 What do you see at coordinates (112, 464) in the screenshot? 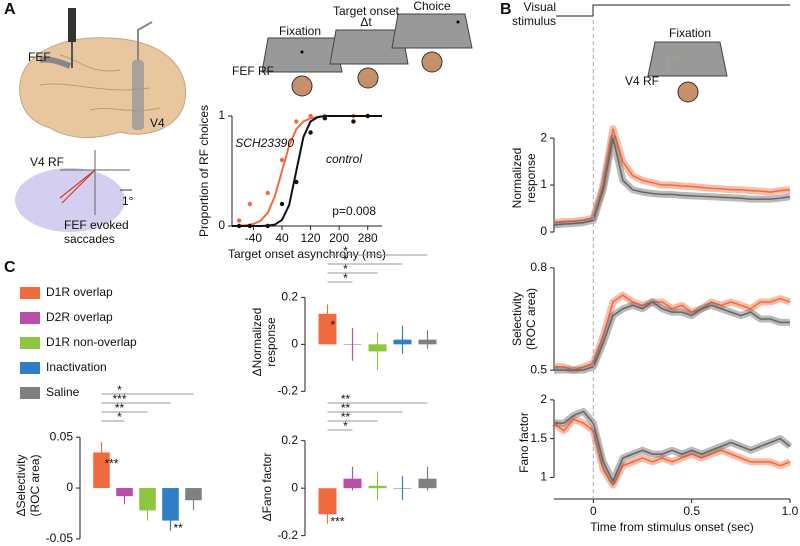
I see `significance: ***` at bounding box center [112, 464].